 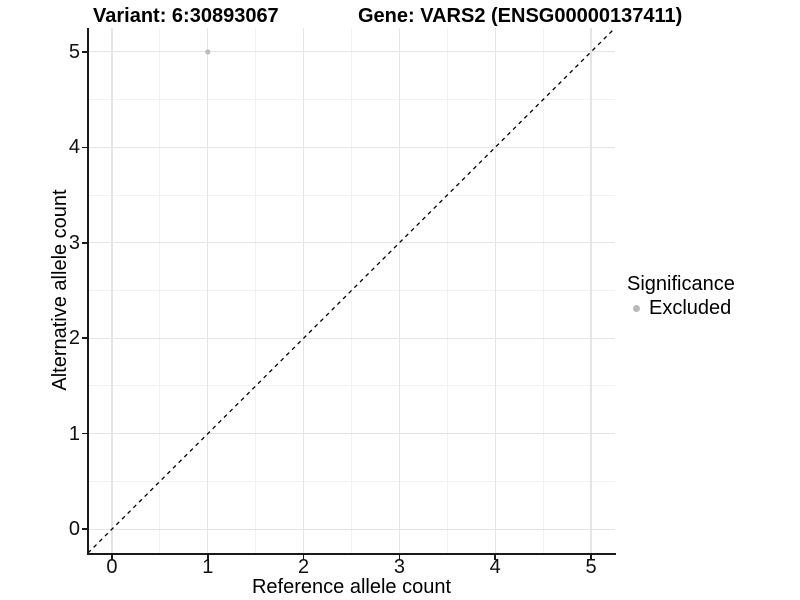 I want to click on y-tick-label: 0, so click(x=74, y=529).